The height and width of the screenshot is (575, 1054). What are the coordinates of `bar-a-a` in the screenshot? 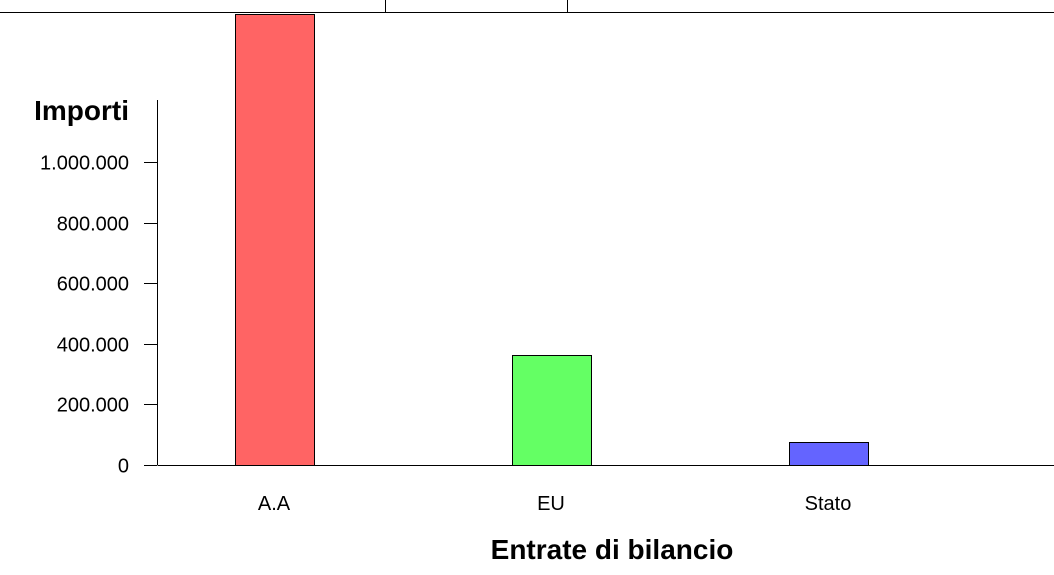 It's located at (275, 240).